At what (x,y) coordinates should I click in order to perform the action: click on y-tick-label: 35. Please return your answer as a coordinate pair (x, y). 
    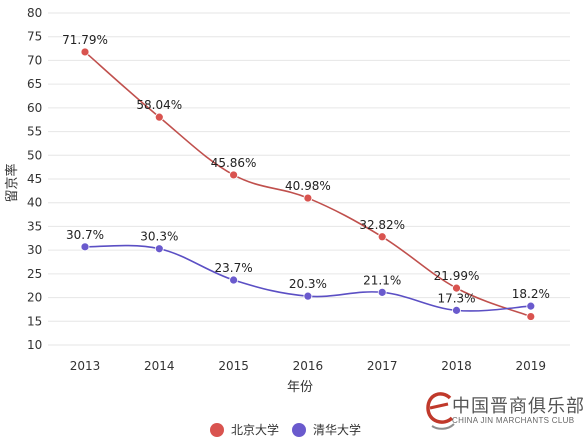
    Looking at the image, I should click on (34, 226).